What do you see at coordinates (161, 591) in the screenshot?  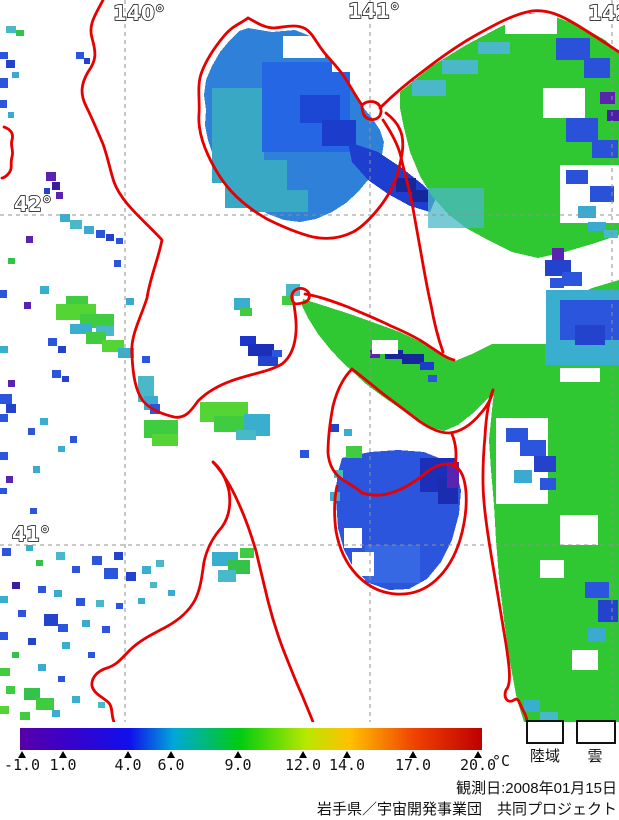 I see `coast-tsugaru-west` at bounding box center [161, 591].